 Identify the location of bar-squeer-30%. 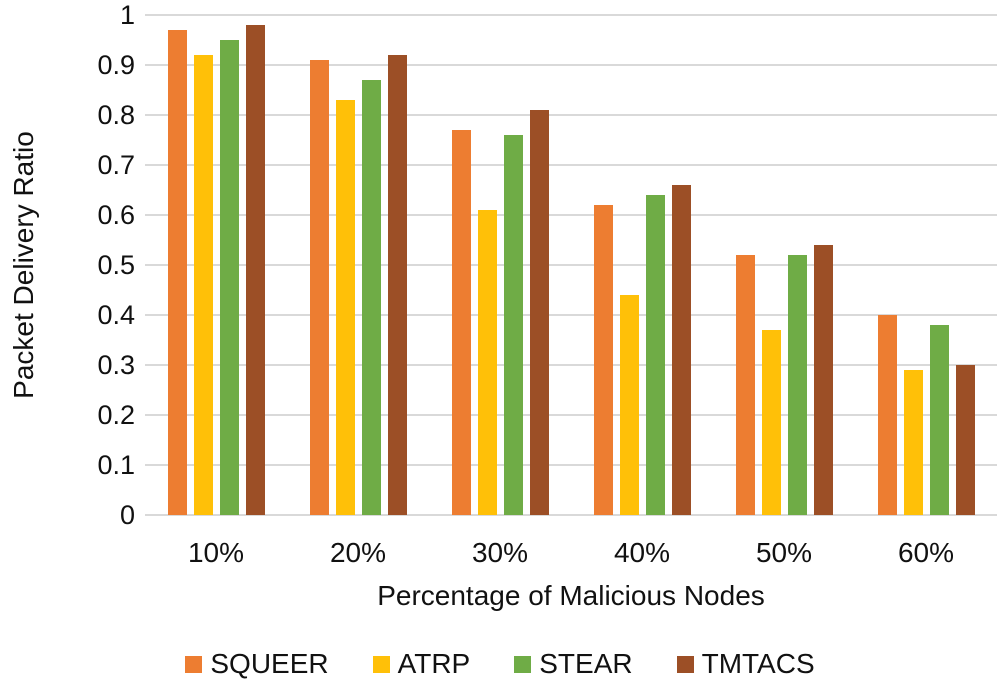
(461, 322).